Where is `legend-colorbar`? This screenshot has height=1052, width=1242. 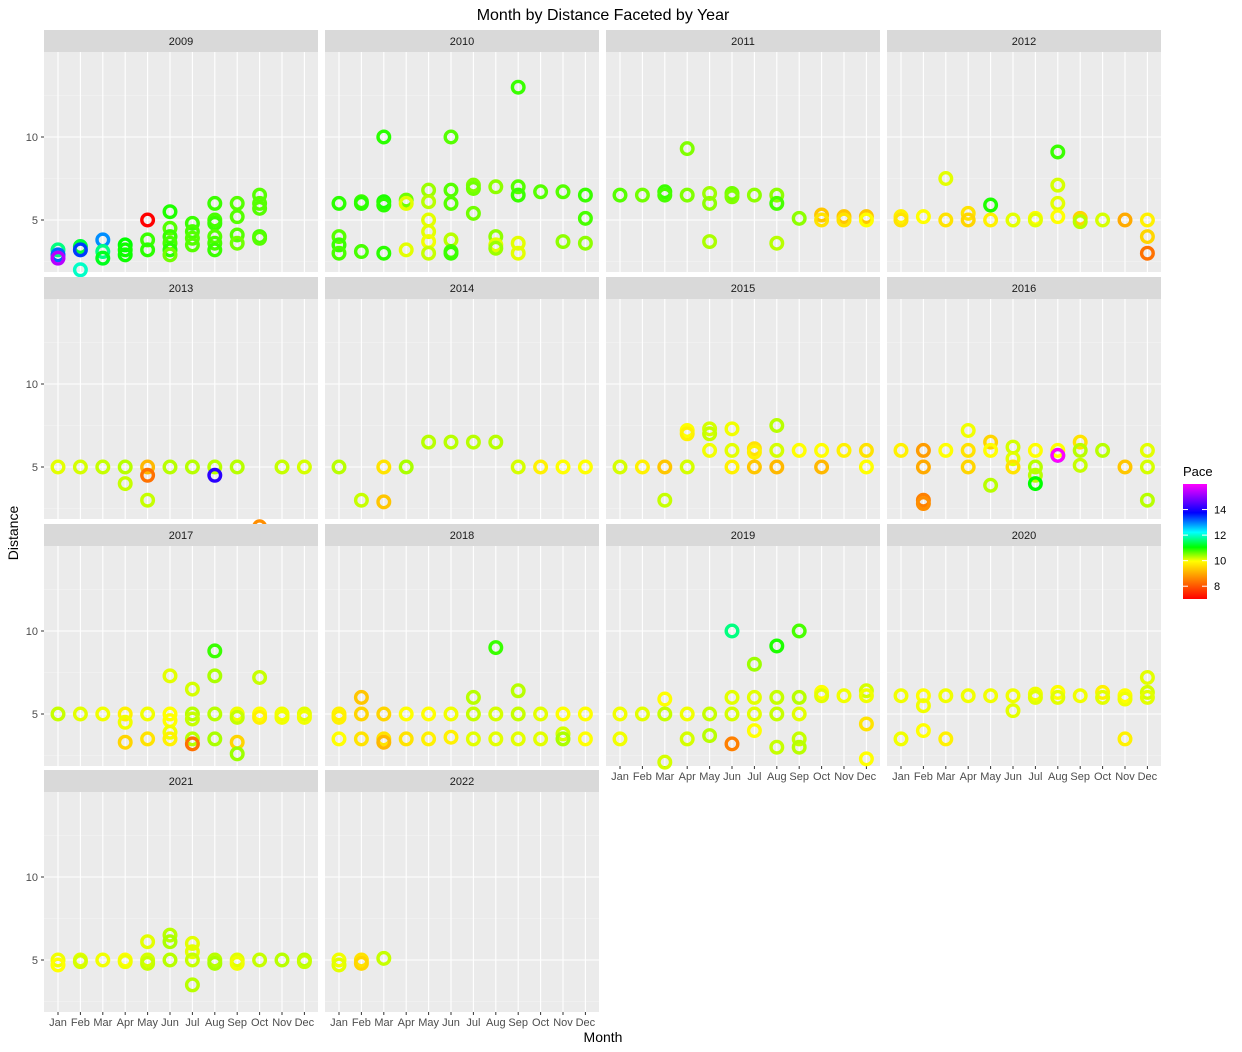 legend-colorbar is located at coordinates (1195, 541).